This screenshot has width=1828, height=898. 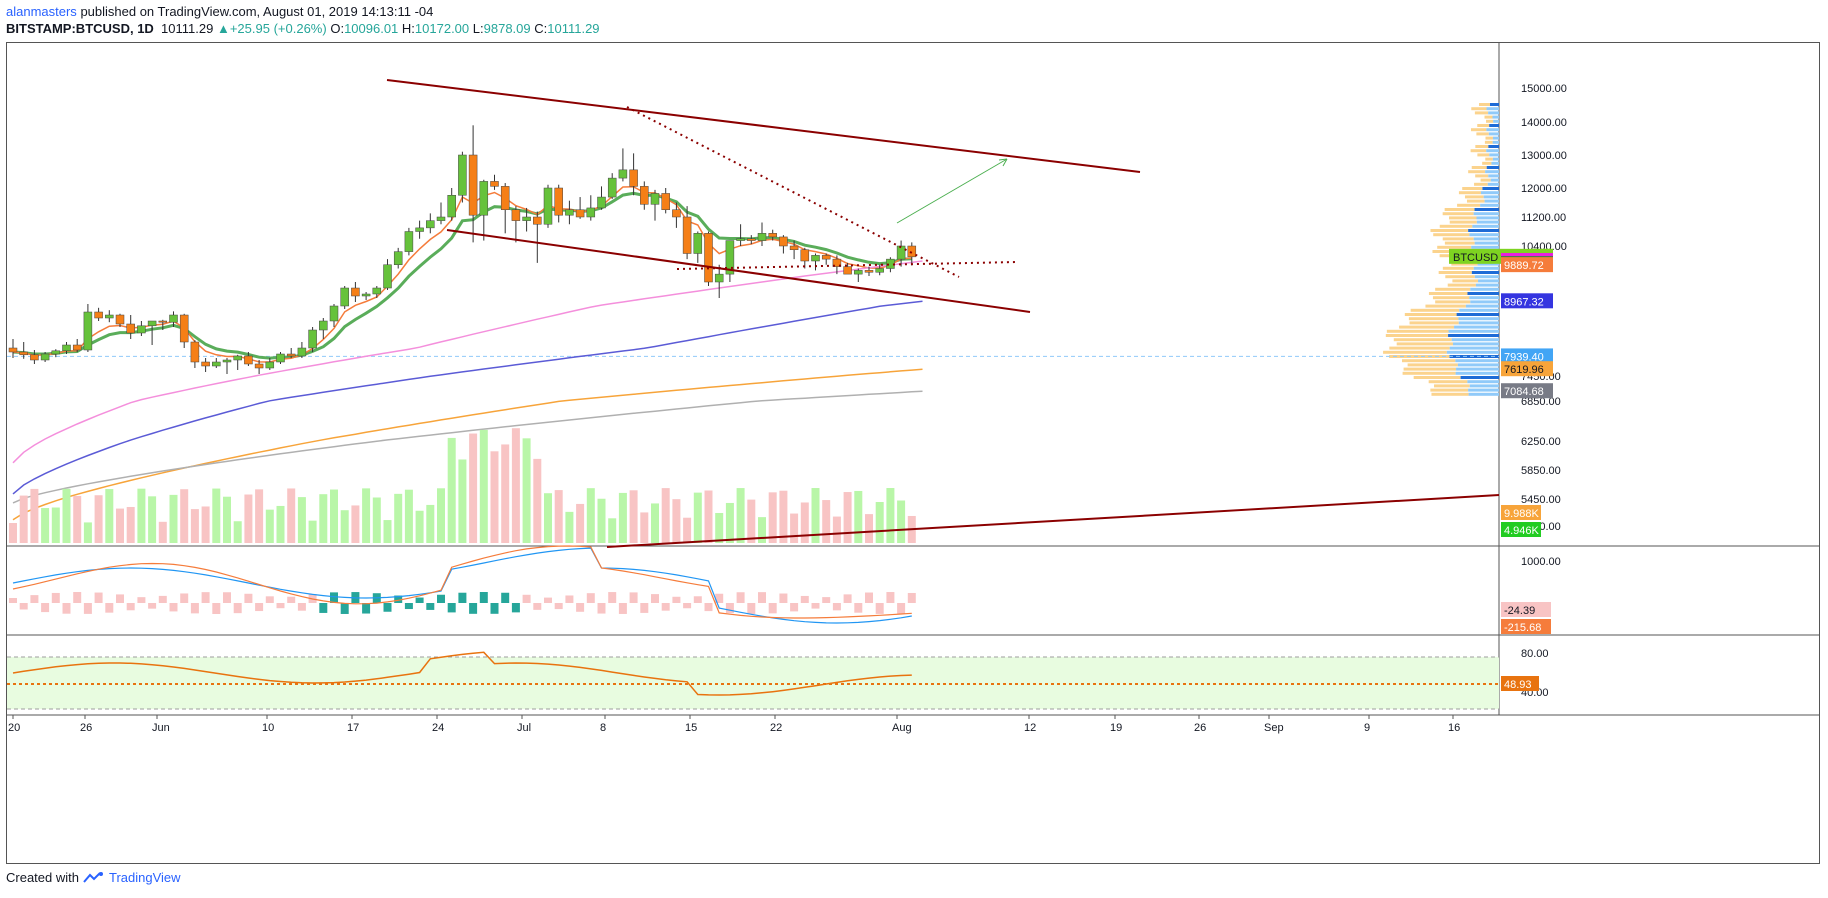 I want to click on price-label: 7619.96, so click(x=1524, y=370).